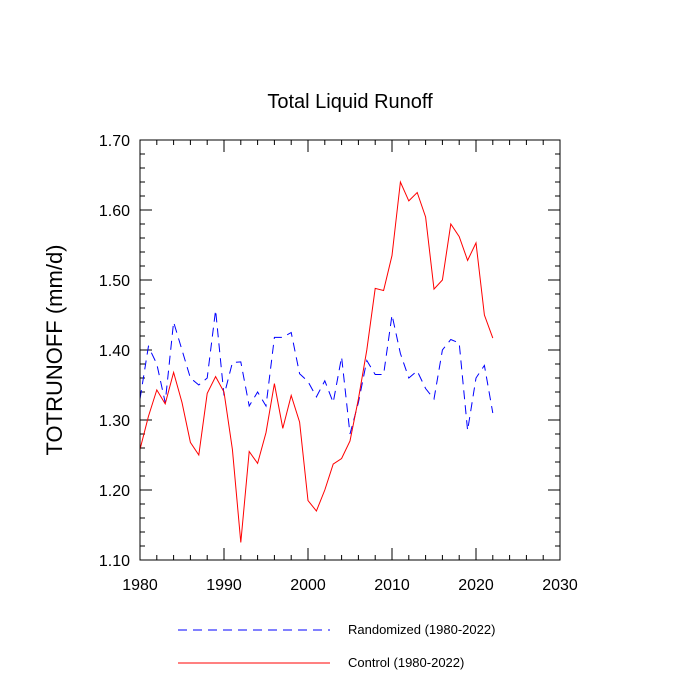 The height and width of the screenshot is (700, 700). Describe the element at coordinates (114, 351) in the screenshot. I see `y-tick-label: 1.40` at that location.